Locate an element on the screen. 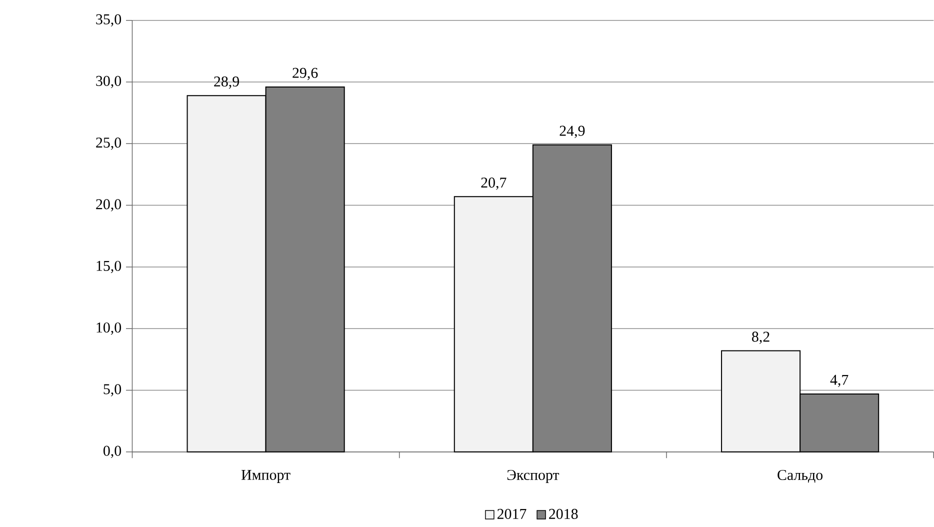 The image size is (934, 527). legend-label: 2017 is located at coordinates (511, 514).